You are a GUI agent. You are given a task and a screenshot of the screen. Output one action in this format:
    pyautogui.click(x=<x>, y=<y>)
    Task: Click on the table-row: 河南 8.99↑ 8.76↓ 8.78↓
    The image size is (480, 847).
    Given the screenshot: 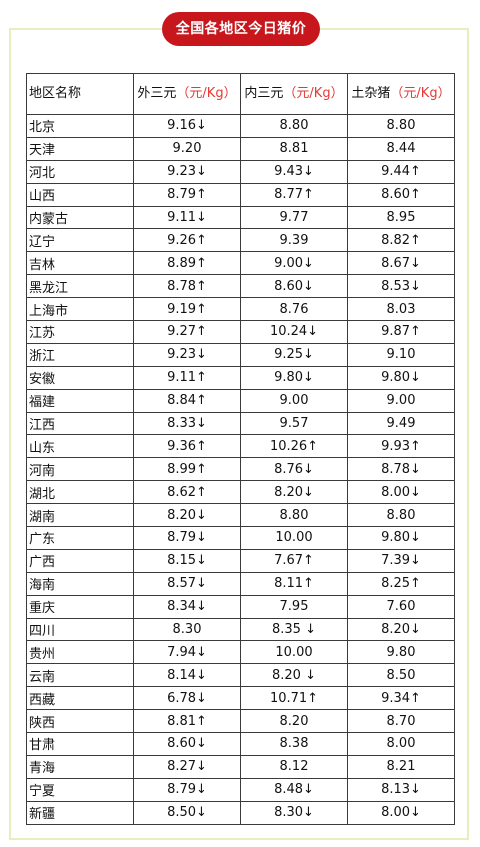 What is the action you would take?
    pyautogui.click(x=240, y=469)
    